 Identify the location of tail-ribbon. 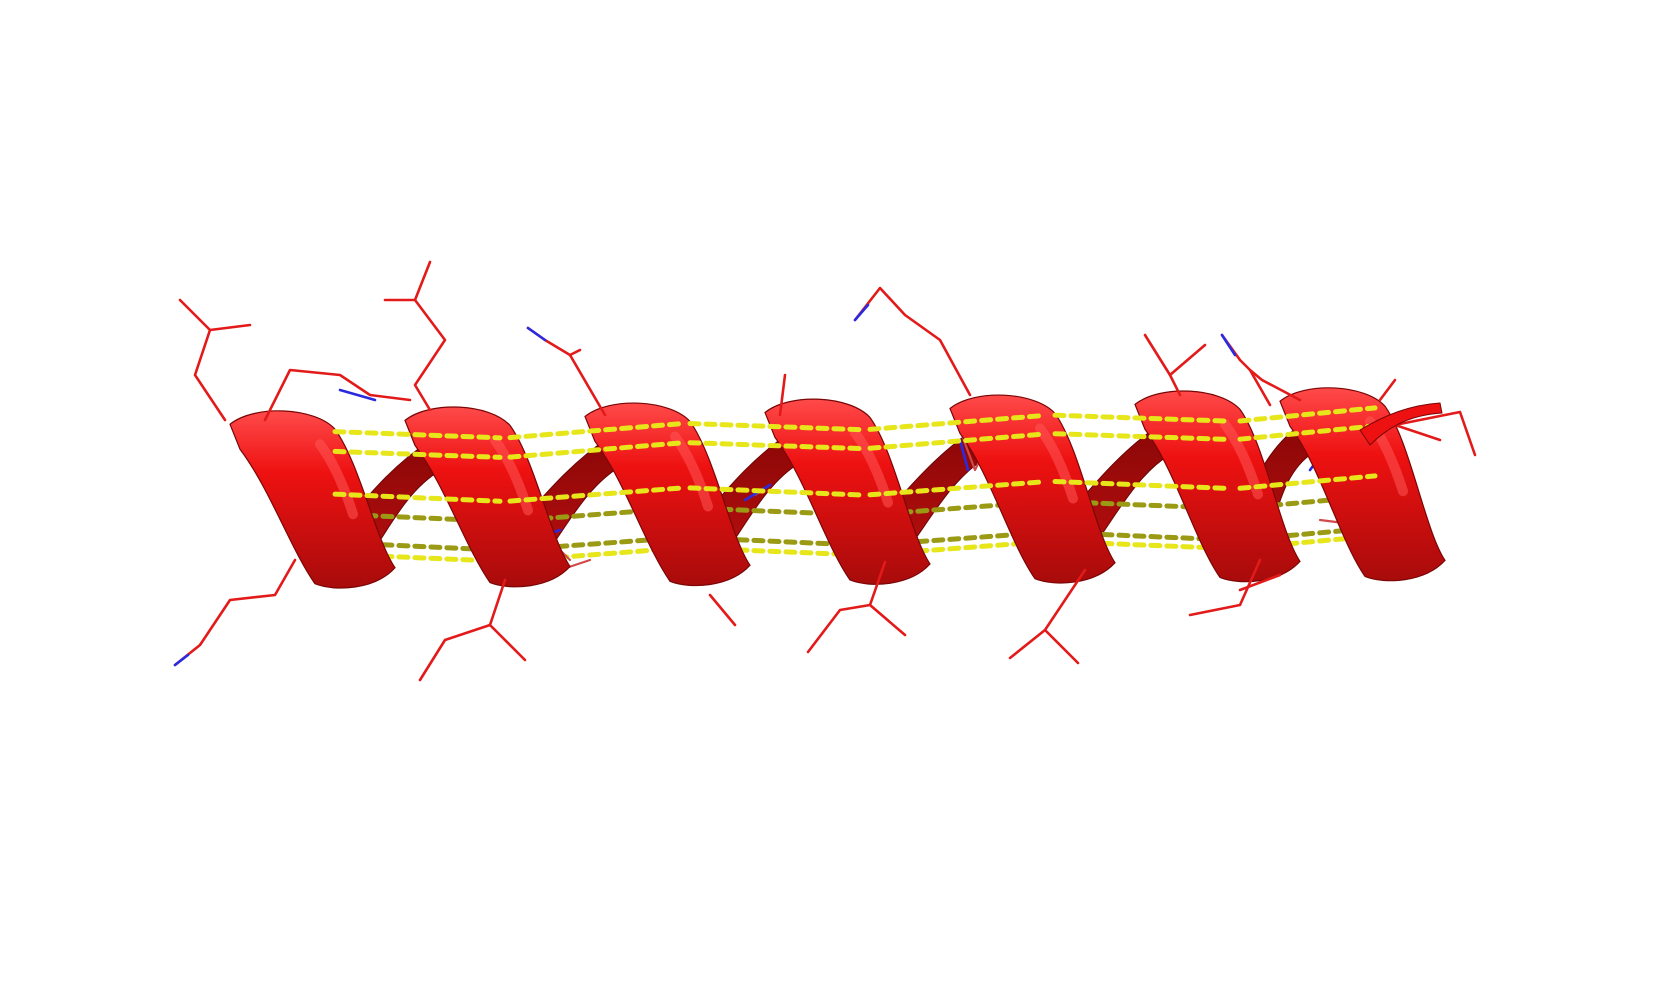
(1401, 424).